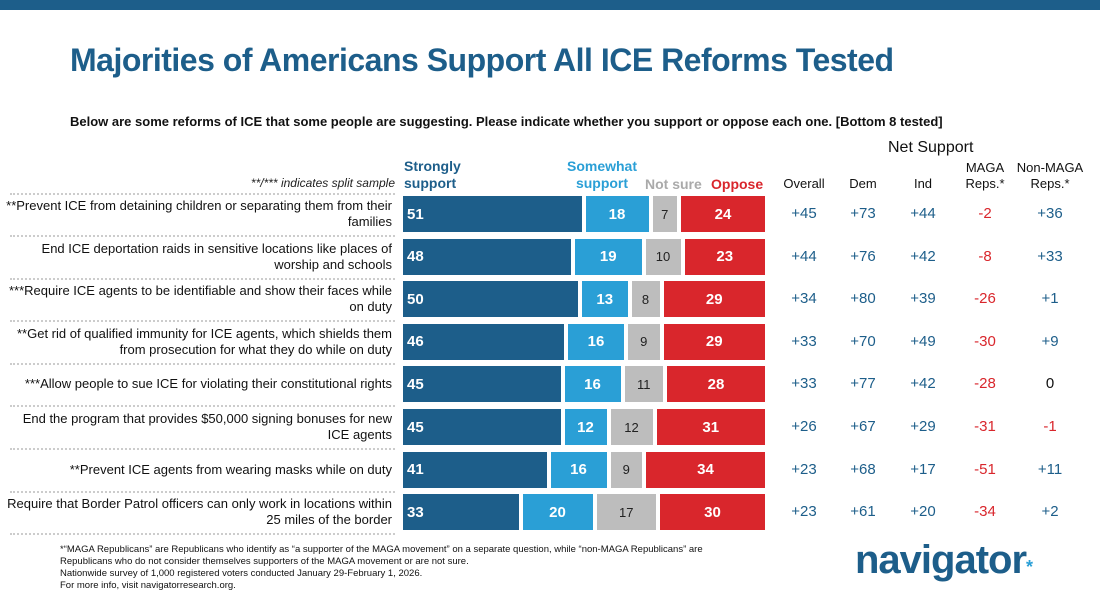 The height and width of the screenshot is (601, 1100). I want to click on net-support-value: -51, so click(985, 469).